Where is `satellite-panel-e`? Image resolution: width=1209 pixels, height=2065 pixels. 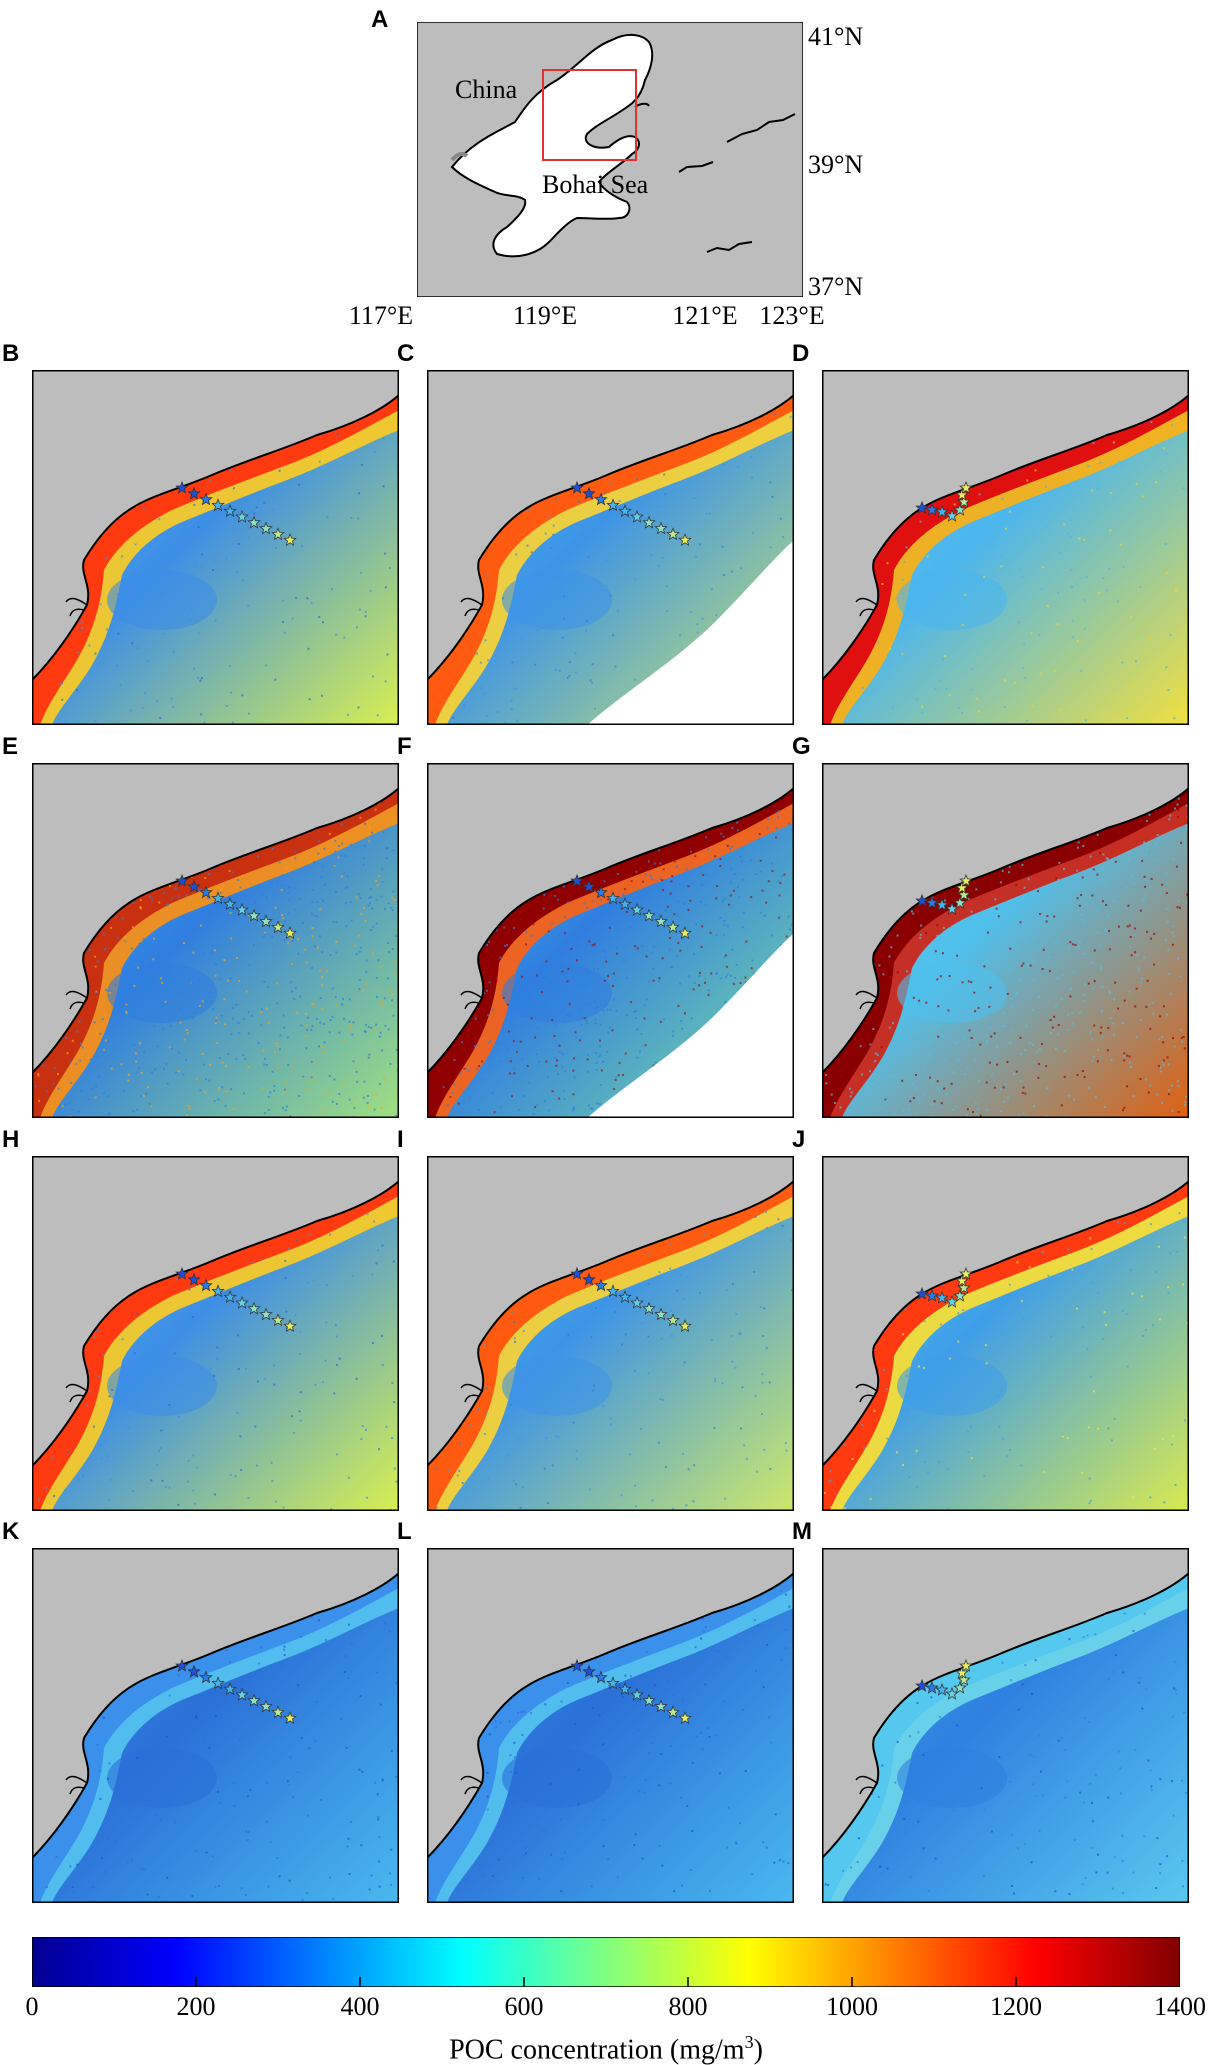
satellite-panel-e is located at coordinates (215, 940).